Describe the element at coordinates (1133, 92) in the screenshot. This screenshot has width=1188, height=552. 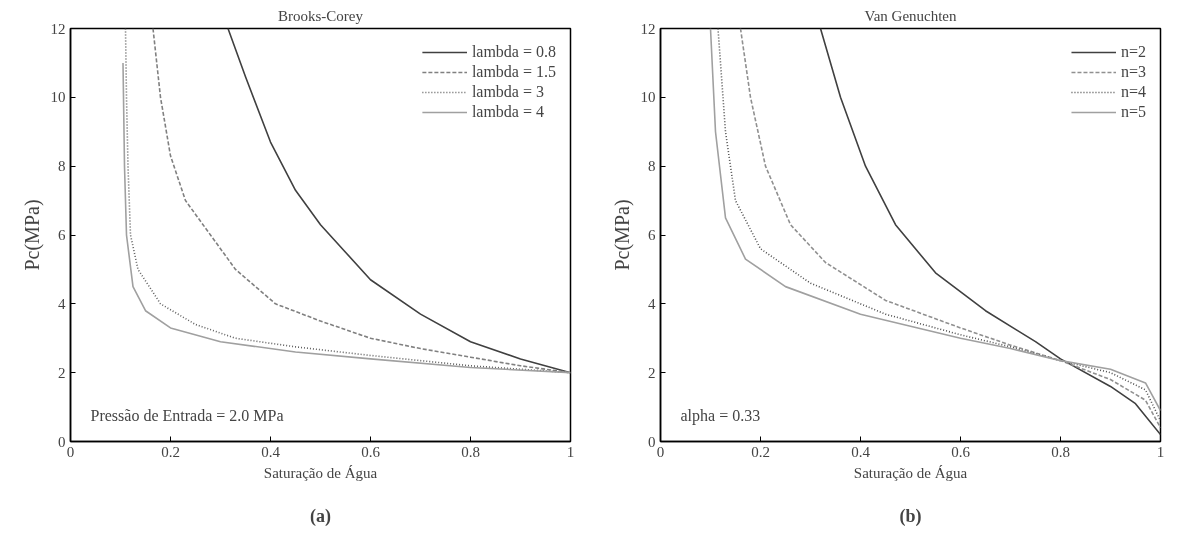
I see `legend-label: n=4` at that location.